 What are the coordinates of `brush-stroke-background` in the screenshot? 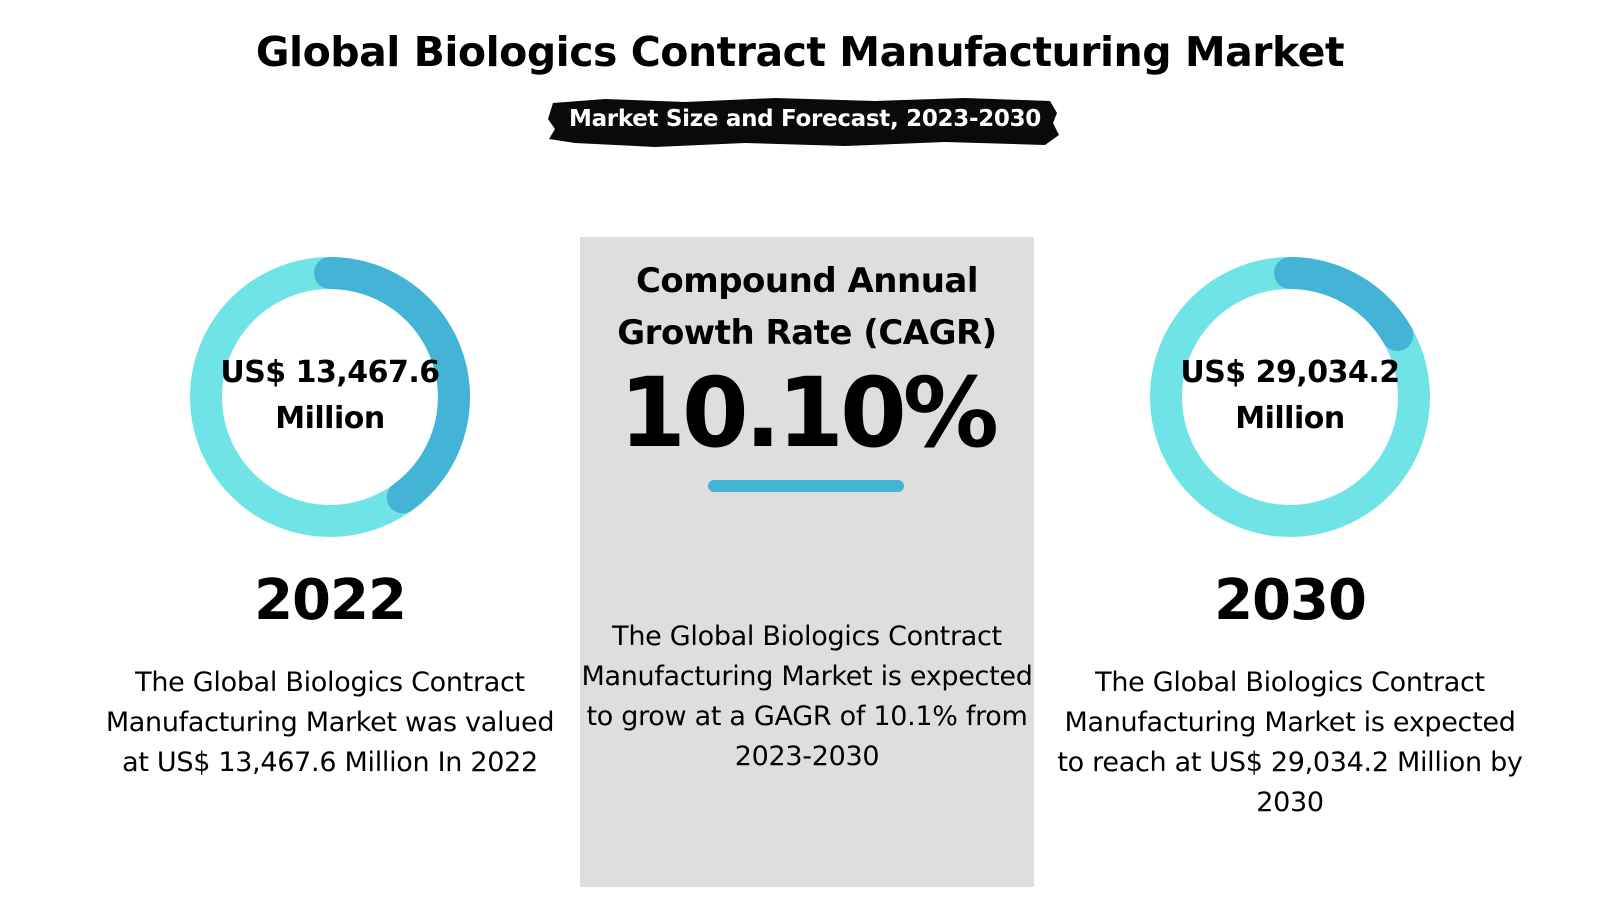 It's located at (803, 122).